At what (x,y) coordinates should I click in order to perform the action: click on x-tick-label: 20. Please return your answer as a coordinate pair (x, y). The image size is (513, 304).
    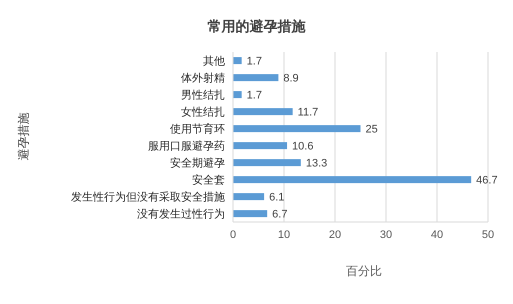
    Looking at the image, I should click on (335, 234).